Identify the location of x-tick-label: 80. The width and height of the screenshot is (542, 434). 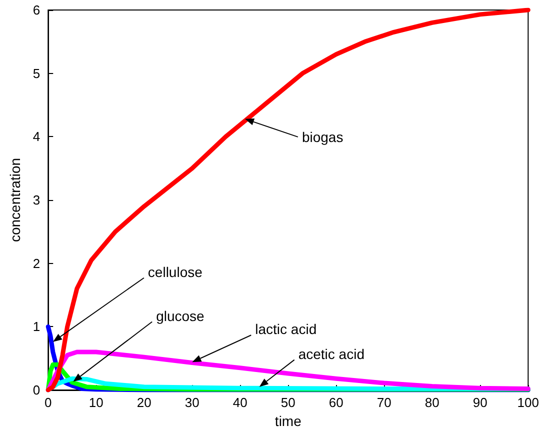
(432, 402).